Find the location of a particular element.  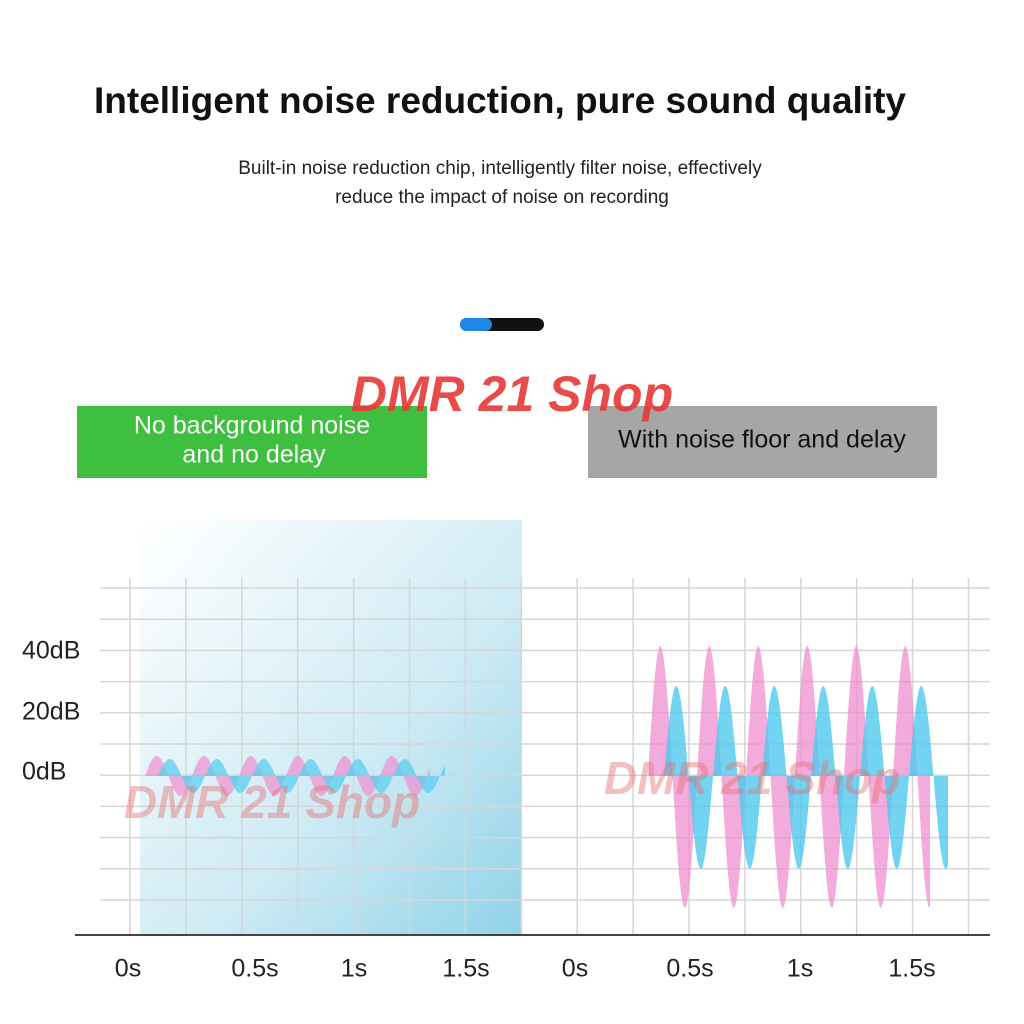

y-label: 40dB is located at coordinates (51, 651).